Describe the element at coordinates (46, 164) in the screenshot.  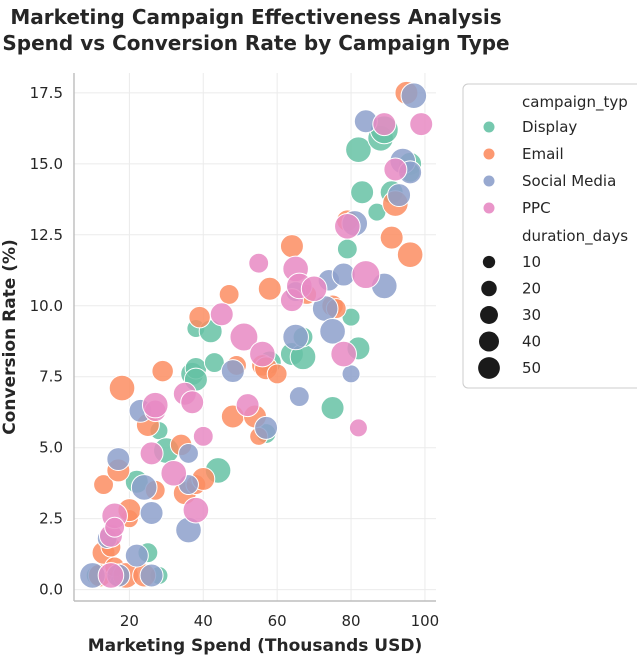
I see `y-tick-label: 15.0` at that location.